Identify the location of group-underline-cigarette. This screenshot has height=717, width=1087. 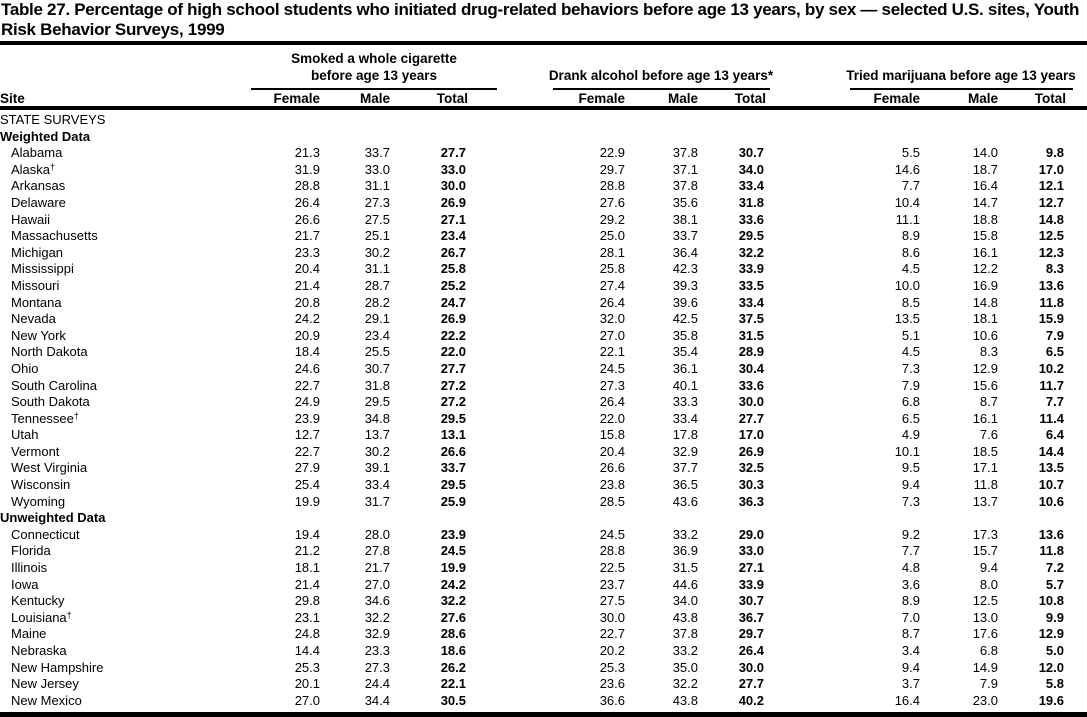
(374, 89).